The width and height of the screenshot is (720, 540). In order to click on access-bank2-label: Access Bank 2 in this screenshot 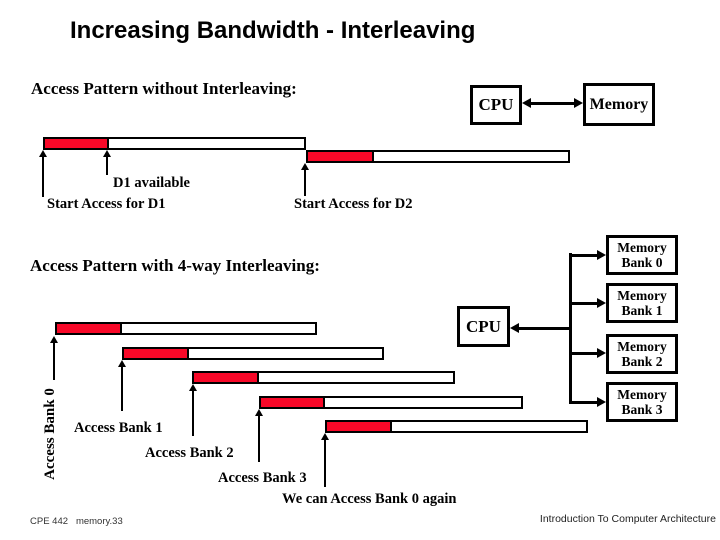, I will do `click(189, 453)`.